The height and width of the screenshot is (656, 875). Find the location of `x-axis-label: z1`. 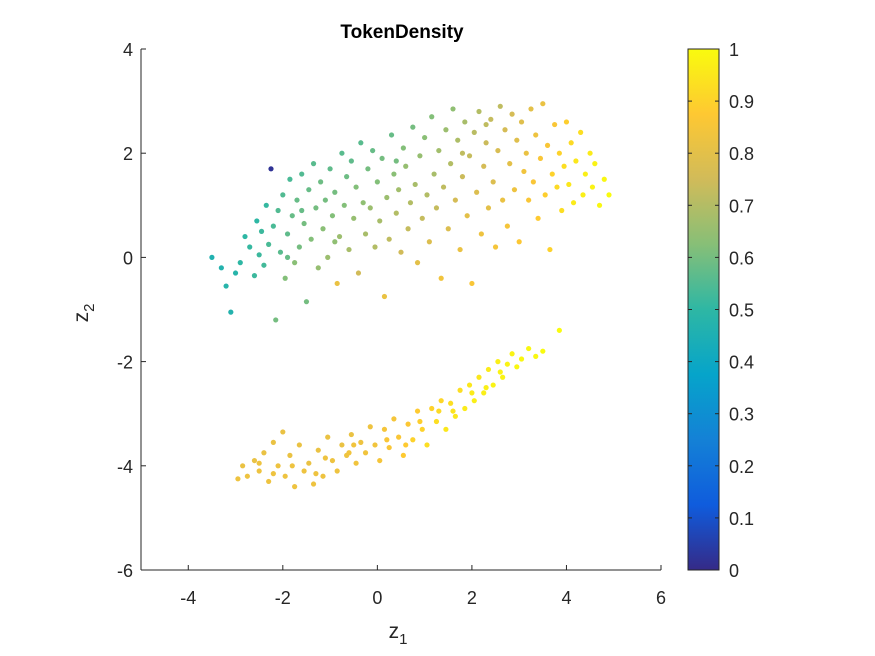

x-axis-label: z1 is located at coordinates (398, 634).